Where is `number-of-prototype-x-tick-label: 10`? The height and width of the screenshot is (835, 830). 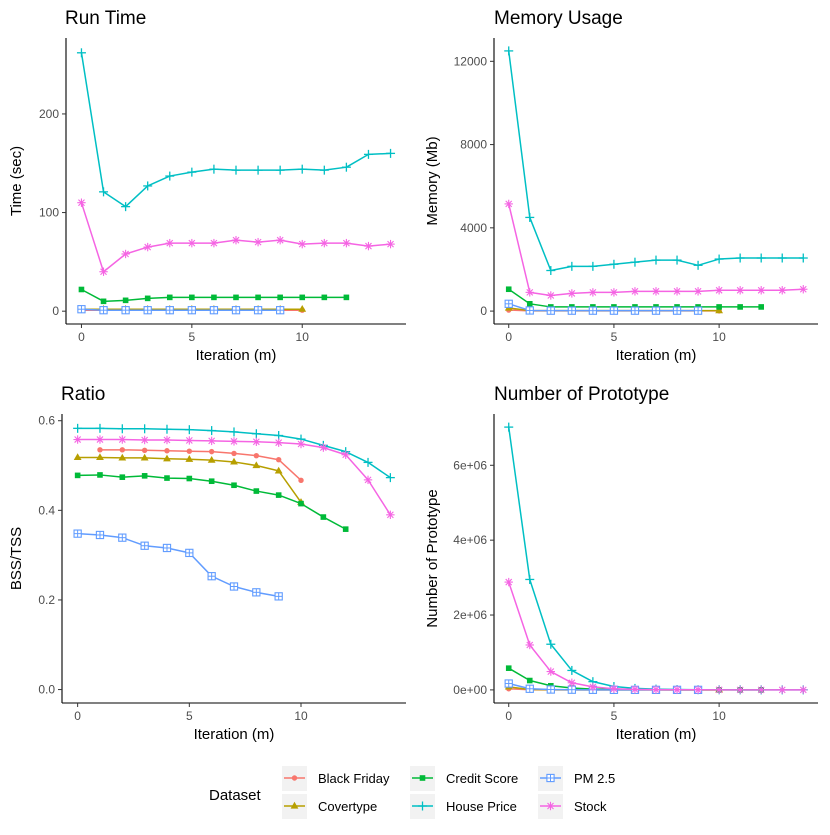
number-of-prototype-x-tick-label: 10 is located at coordinates (719, 716).